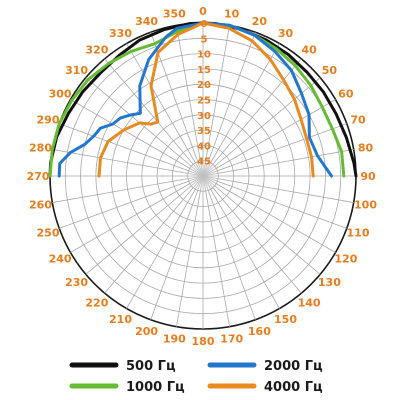  I want to click on radial-tick-label: 25, so click(204, 101).